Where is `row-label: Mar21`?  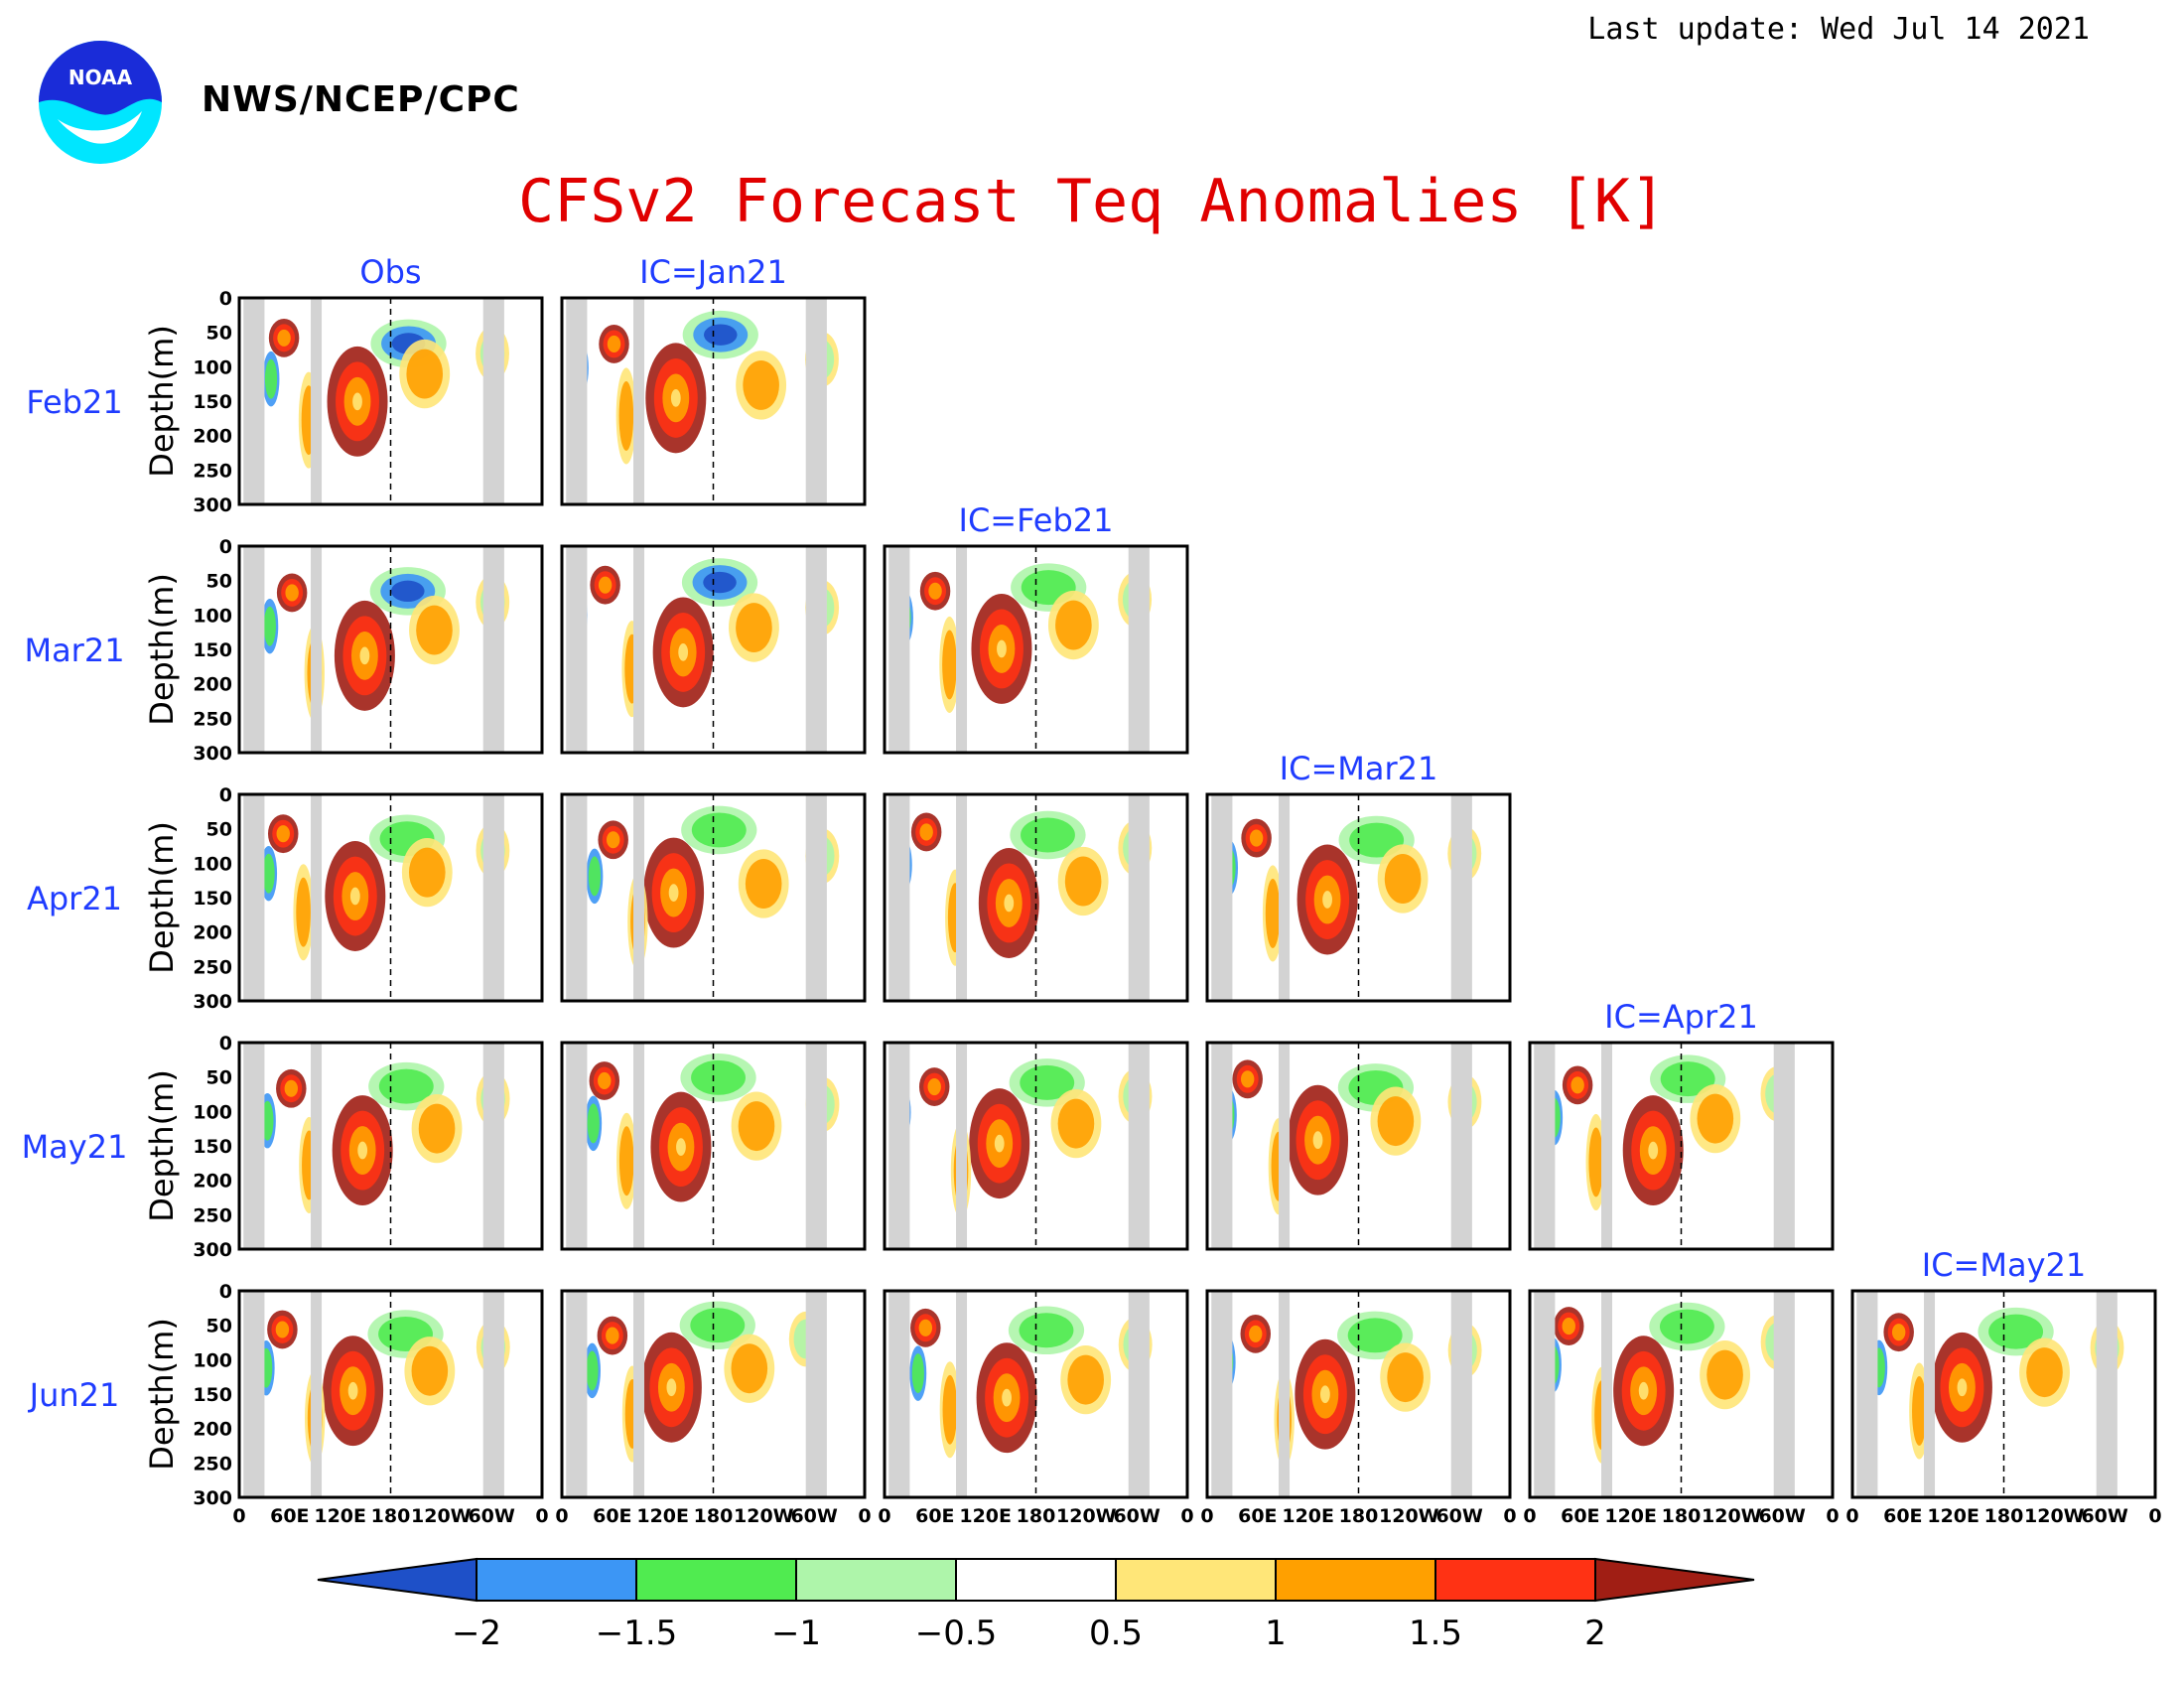 row-label: Mar21 is located at coordinates (74, 650).